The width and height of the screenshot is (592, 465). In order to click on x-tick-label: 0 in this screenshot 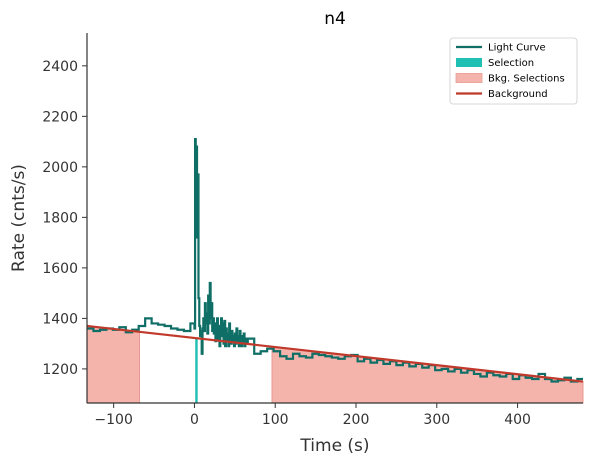, I will do `click(194, 420)`.